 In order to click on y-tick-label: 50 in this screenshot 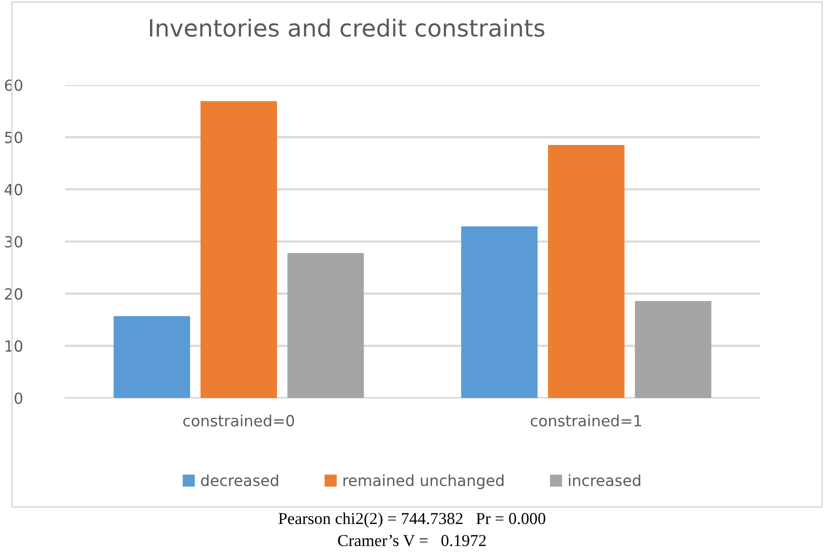, I will do `click(13, 138)`.